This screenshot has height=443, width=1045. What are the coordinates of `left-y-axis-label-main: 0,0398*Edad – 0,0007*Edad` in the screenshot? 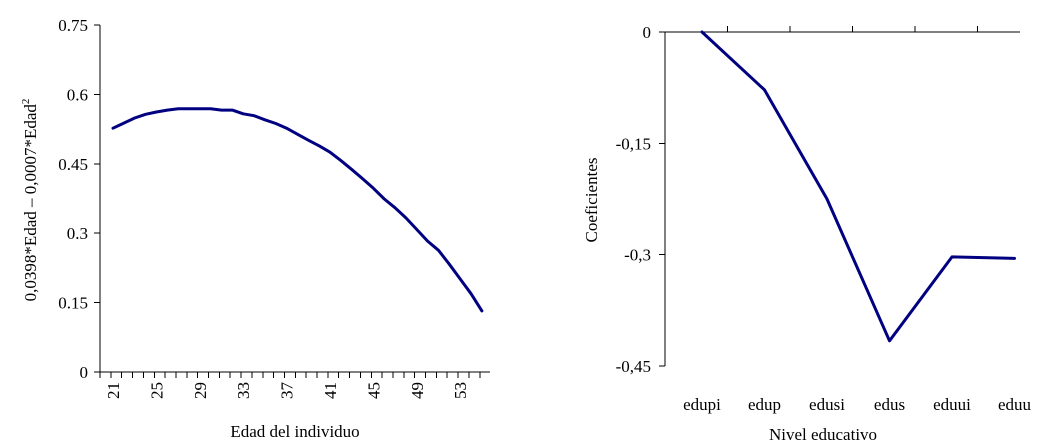 It's located at (30, 203).